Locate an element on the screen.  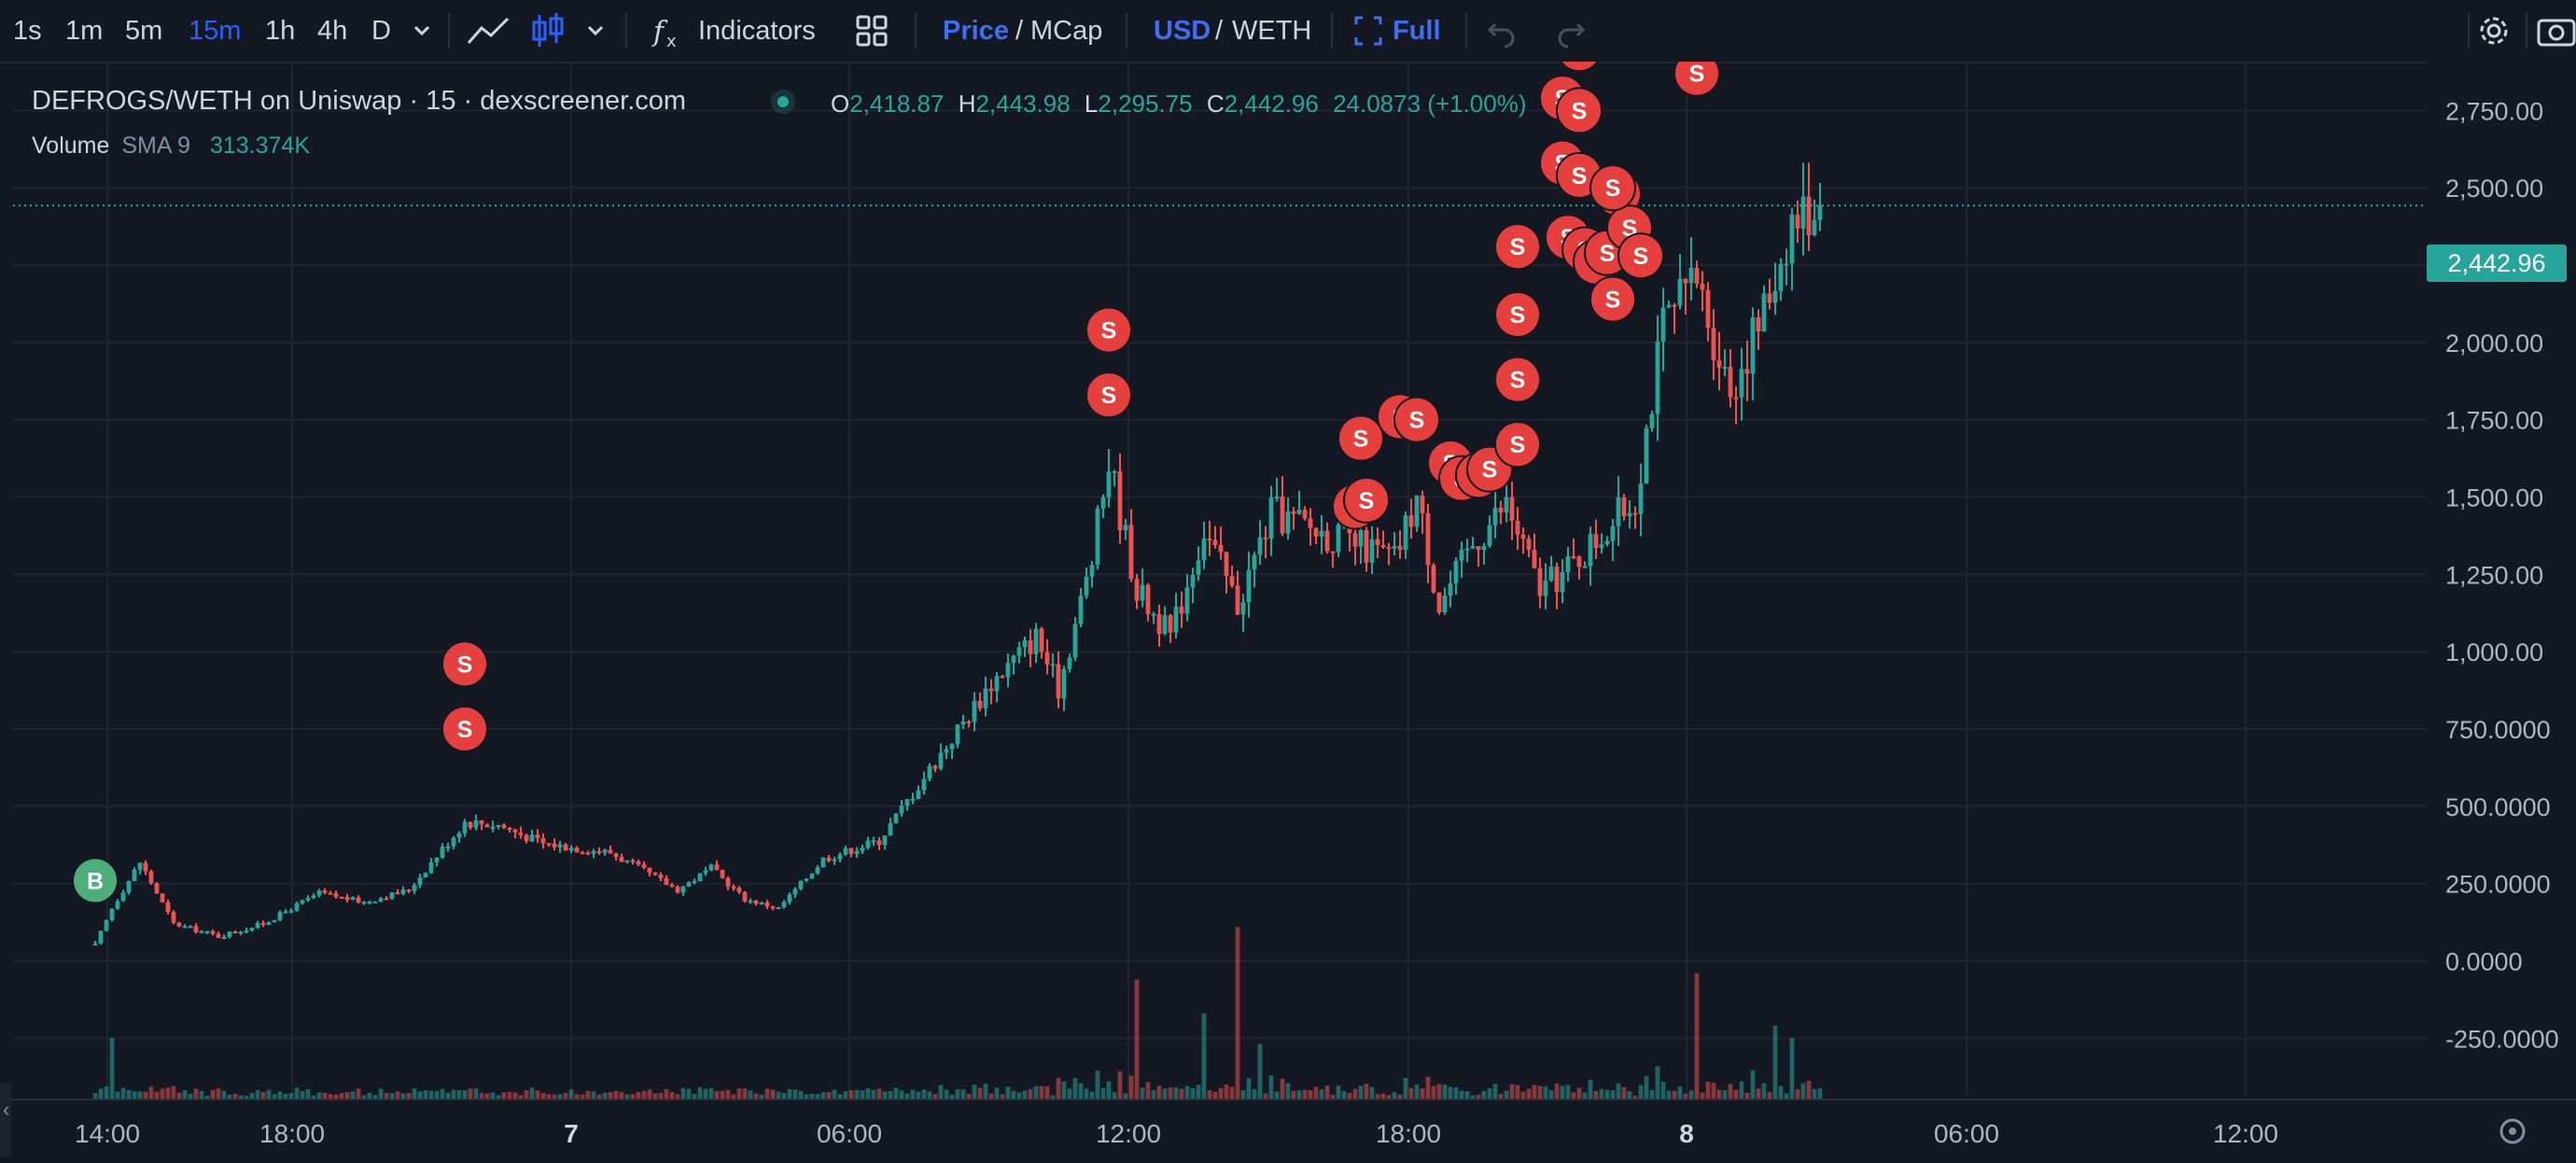
interval-dropdown-chevron-icon is located at coordinates (422, 30).